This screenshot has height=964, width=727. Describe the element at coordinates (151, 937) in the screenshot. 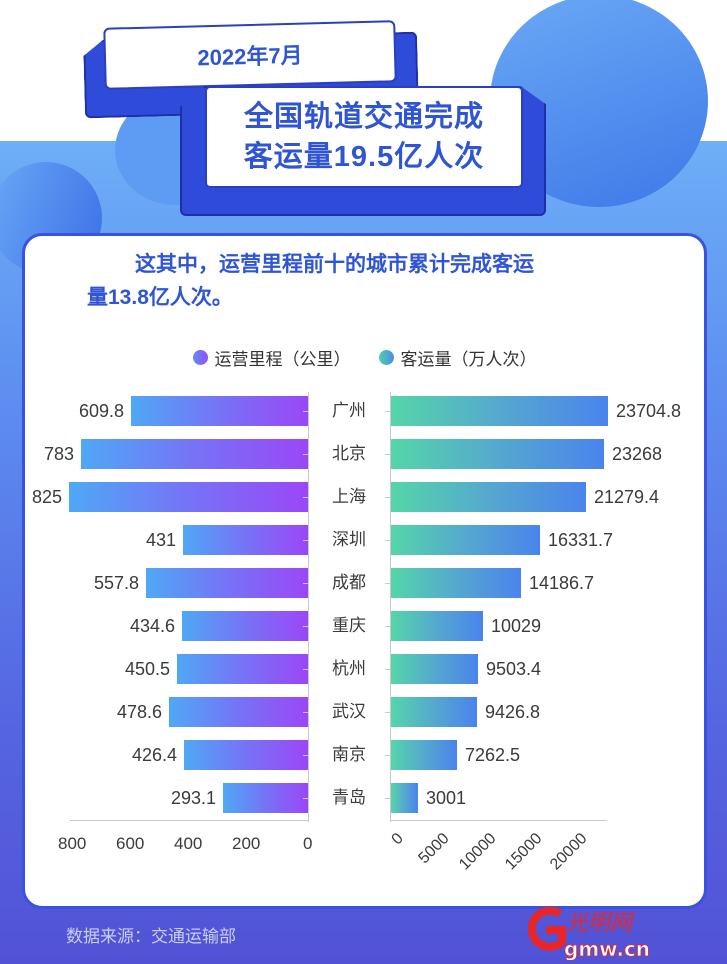

I see `data-source: 数据来源：交通运输部` at that location.